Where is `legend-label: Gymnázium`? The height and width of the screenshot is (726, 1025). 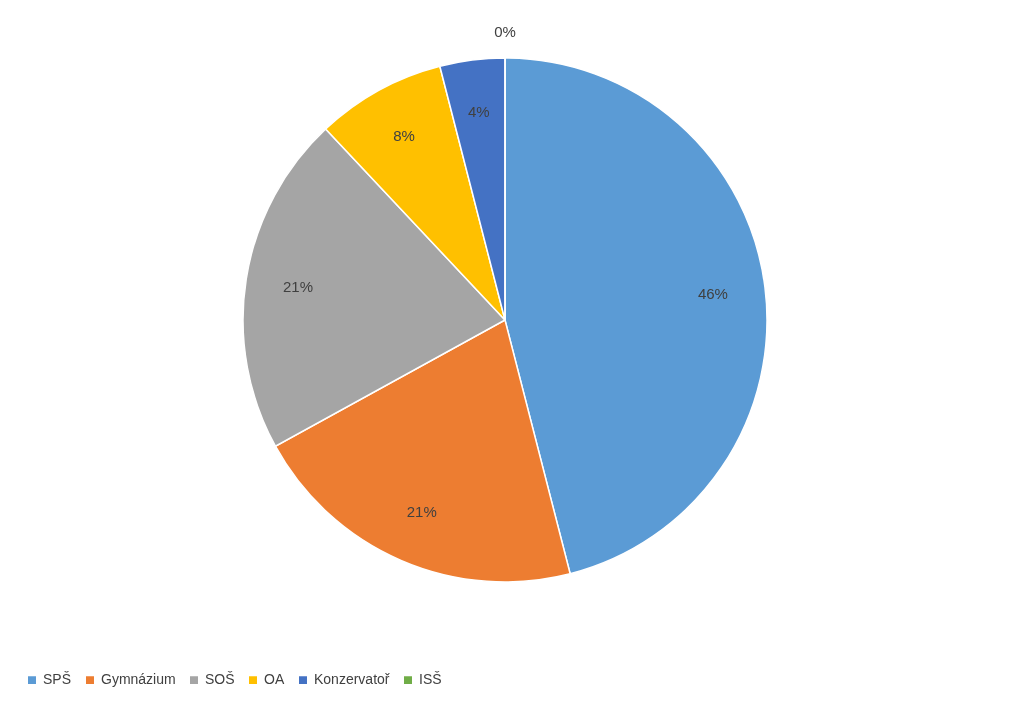 legend-label: Gymnázium is located at coordinates (138, 679).